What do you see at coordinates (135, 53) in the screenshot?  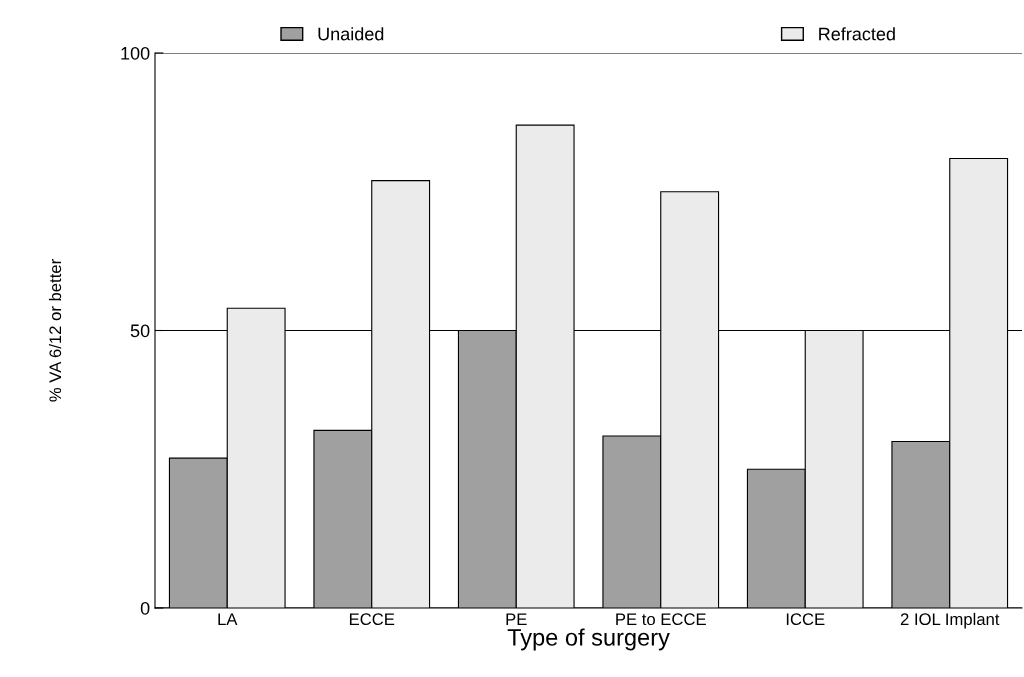 I see `y-tick-label: 100` at bounding box center [135, 53].